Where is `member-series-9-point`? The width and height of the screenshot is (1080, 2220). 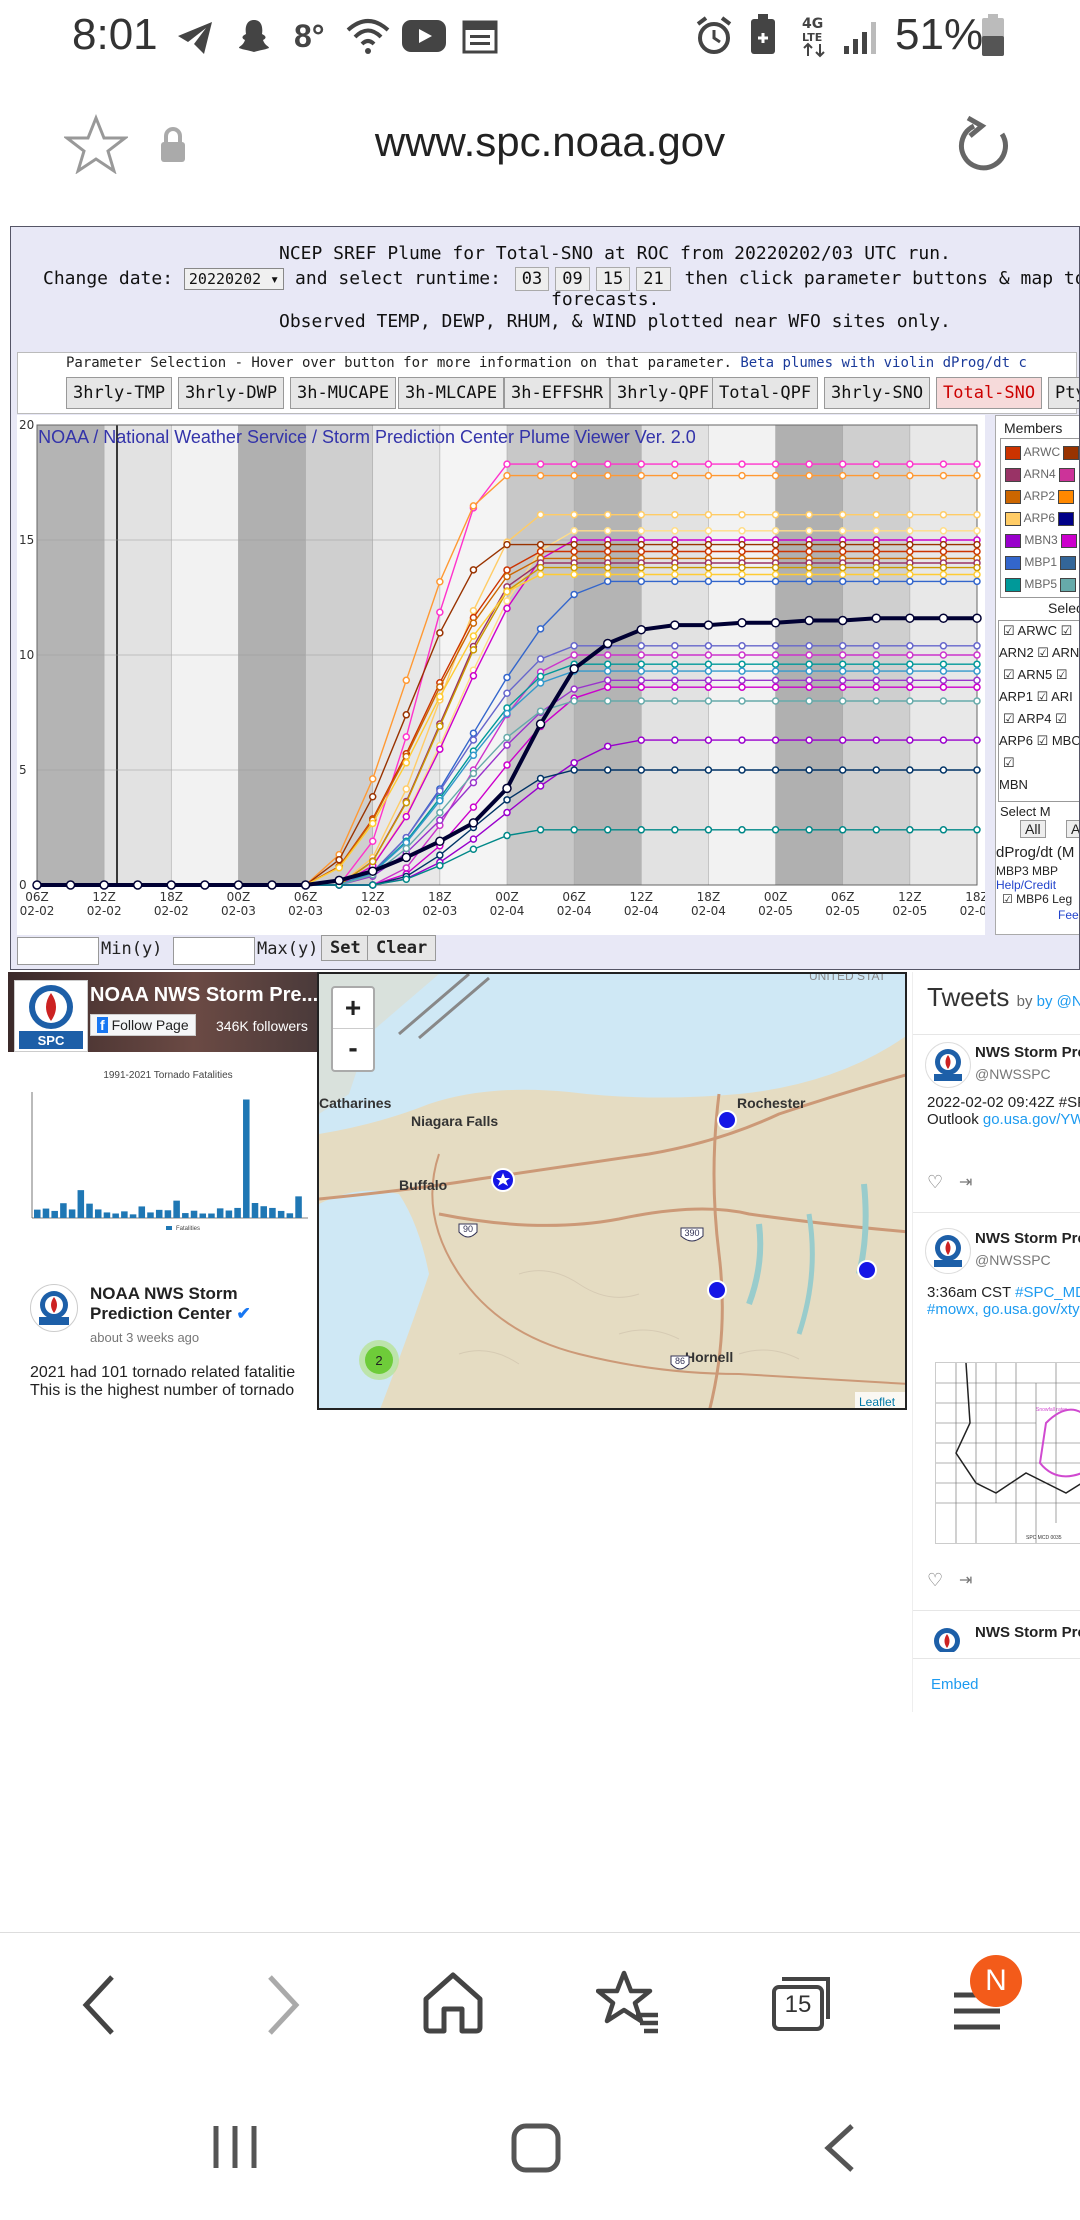 member-series-9-point is located at coordinates (574, 567).